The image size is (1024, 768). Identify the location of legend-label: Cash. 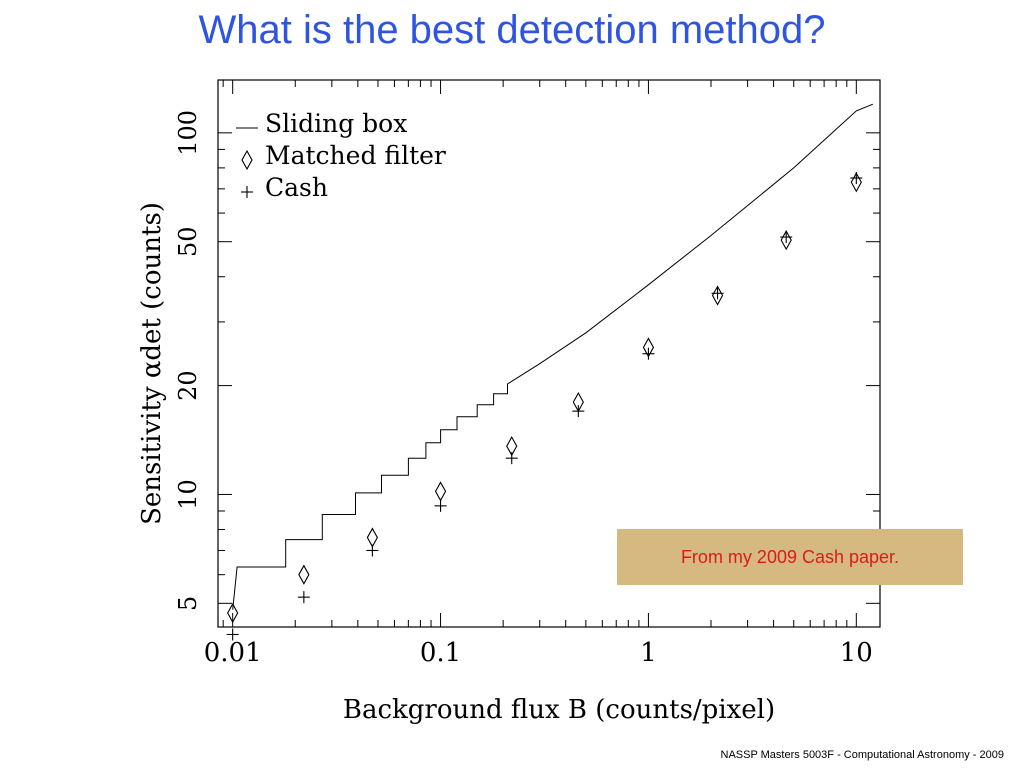
(296, 187).